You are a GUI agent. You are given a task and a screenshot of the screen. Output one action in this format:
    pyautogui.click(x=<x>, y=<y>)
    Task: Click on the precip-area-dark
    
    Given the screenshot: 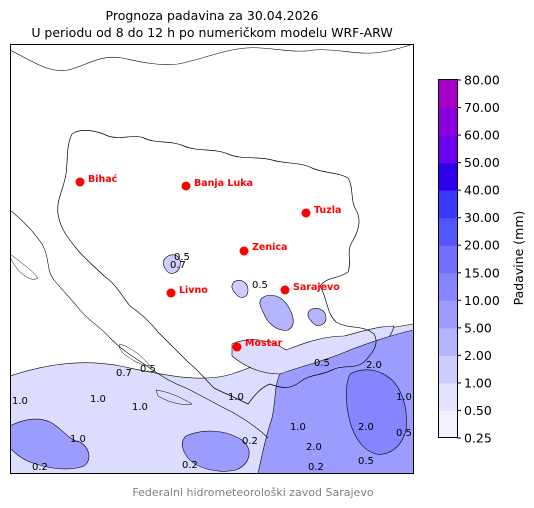 What is the action you would take?
    pyautogui.click(x=376, y=412)
    